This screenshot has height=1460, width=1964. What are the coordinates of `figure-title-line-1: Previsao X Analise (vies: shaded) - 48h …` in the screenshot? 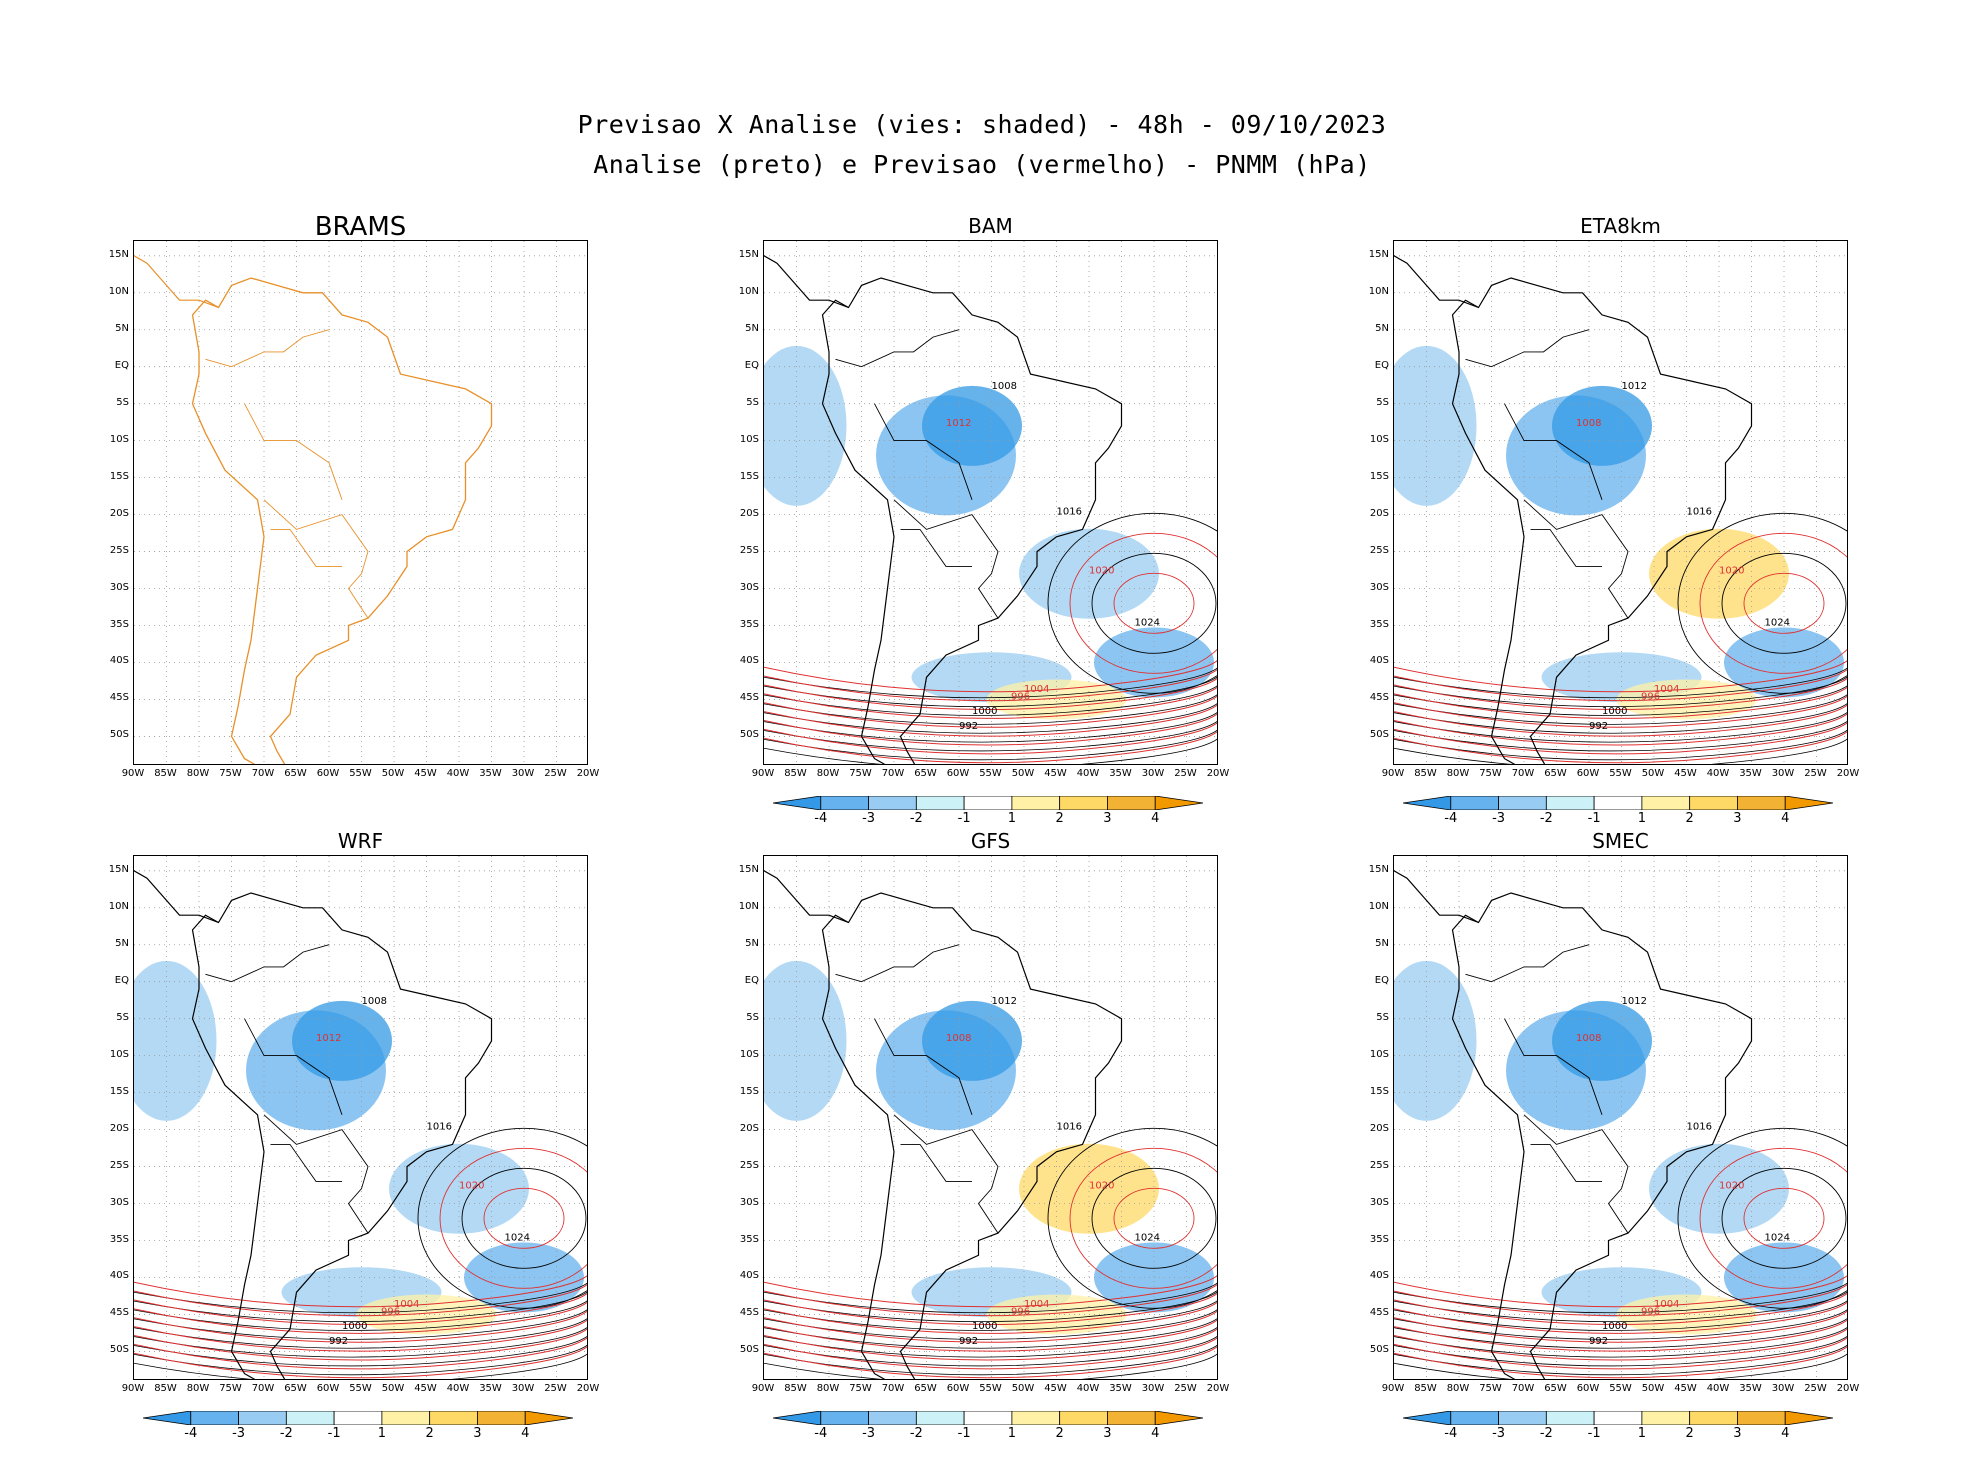 It's located at (982, 124).